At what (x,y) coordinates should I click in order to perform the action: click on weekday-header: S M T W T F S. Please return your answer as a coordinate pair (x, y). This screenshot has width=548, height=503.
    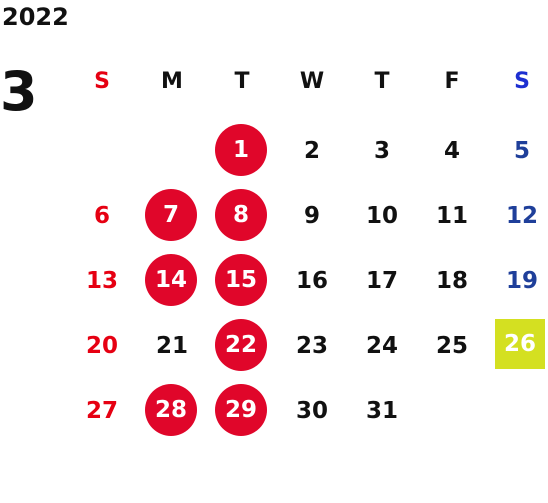
    Looking at the image, I should click on (308, 88).